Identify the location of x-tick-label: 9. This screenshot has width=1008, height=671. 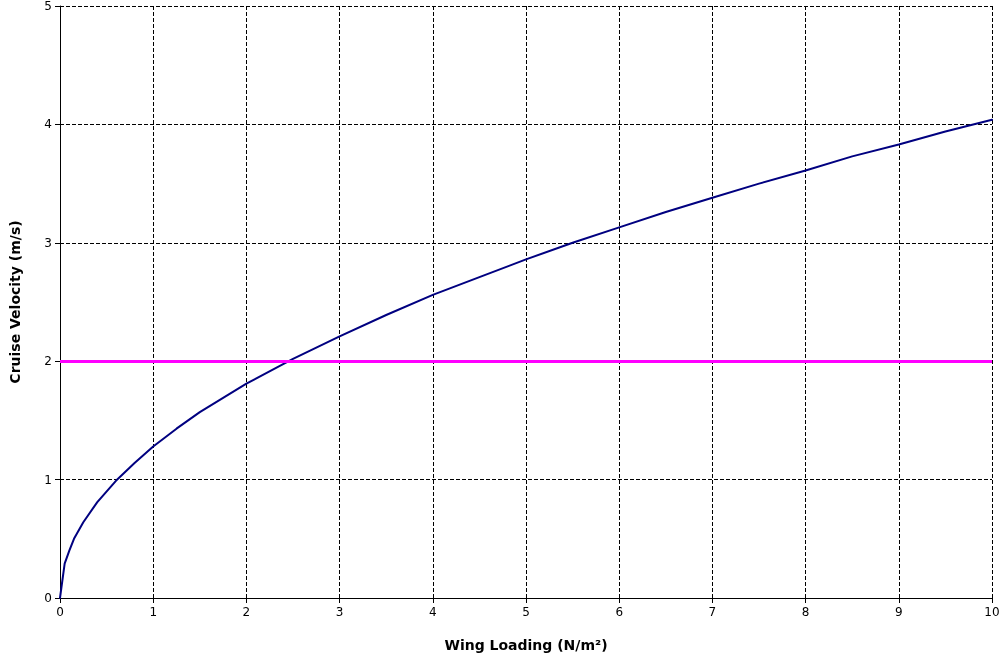
(898, 612).